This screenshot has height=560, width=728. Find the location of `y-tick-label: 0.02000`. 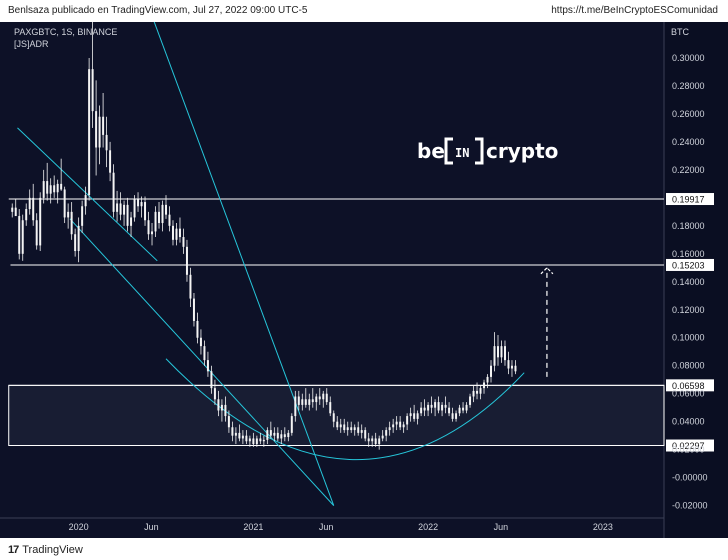

y-tick-label: 0.02000 is located at coordinates (688, 450).